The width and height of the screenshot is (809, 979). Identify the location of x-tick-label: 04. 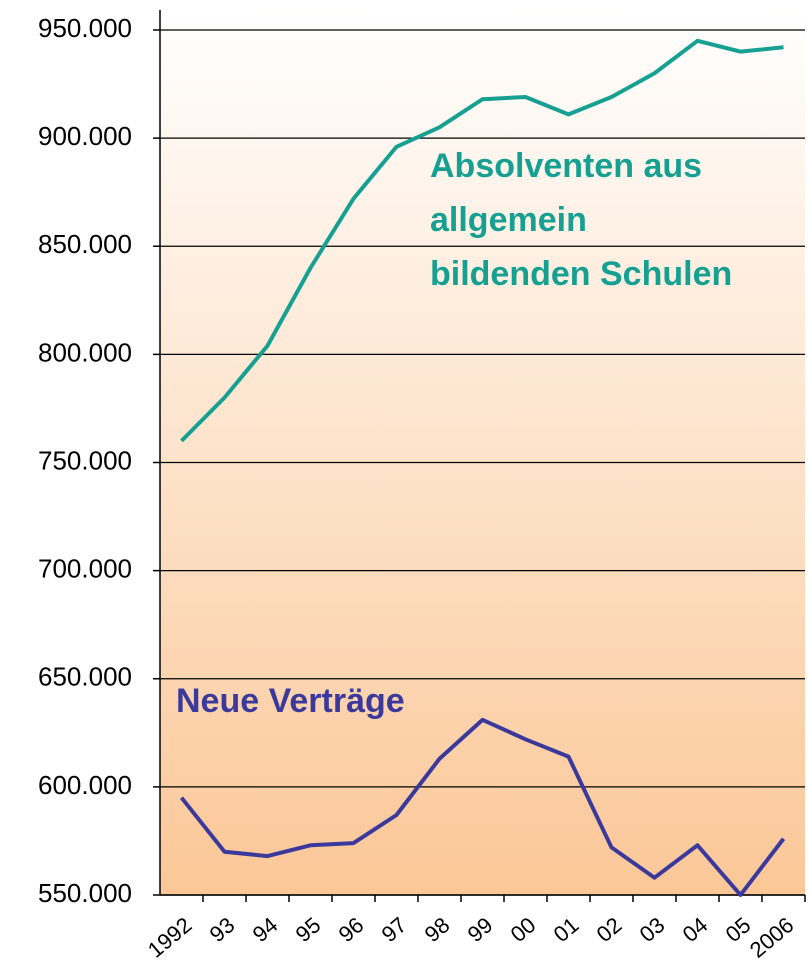
(695, 929).